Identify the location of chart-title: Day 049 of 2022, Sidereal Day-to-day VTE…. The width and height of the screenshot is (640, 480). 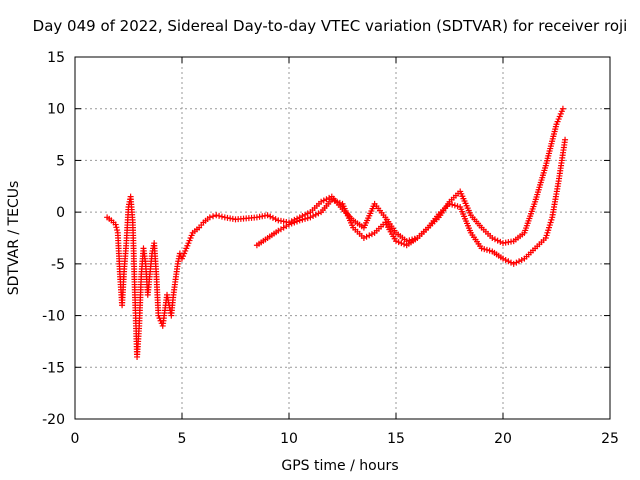
(330, 26).